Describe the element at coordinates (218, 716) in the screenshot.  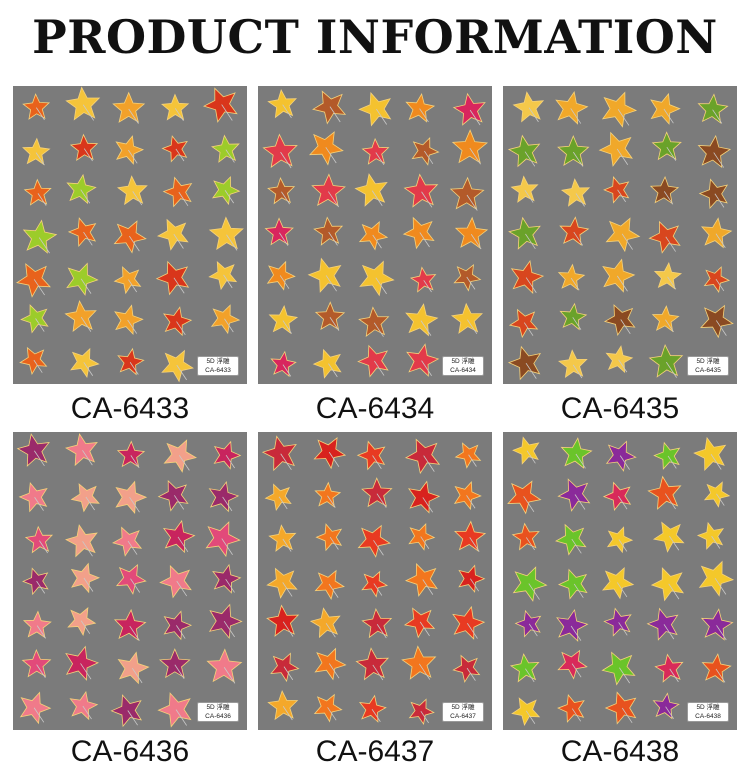
I see `tag-code: CA-6436` at that location.